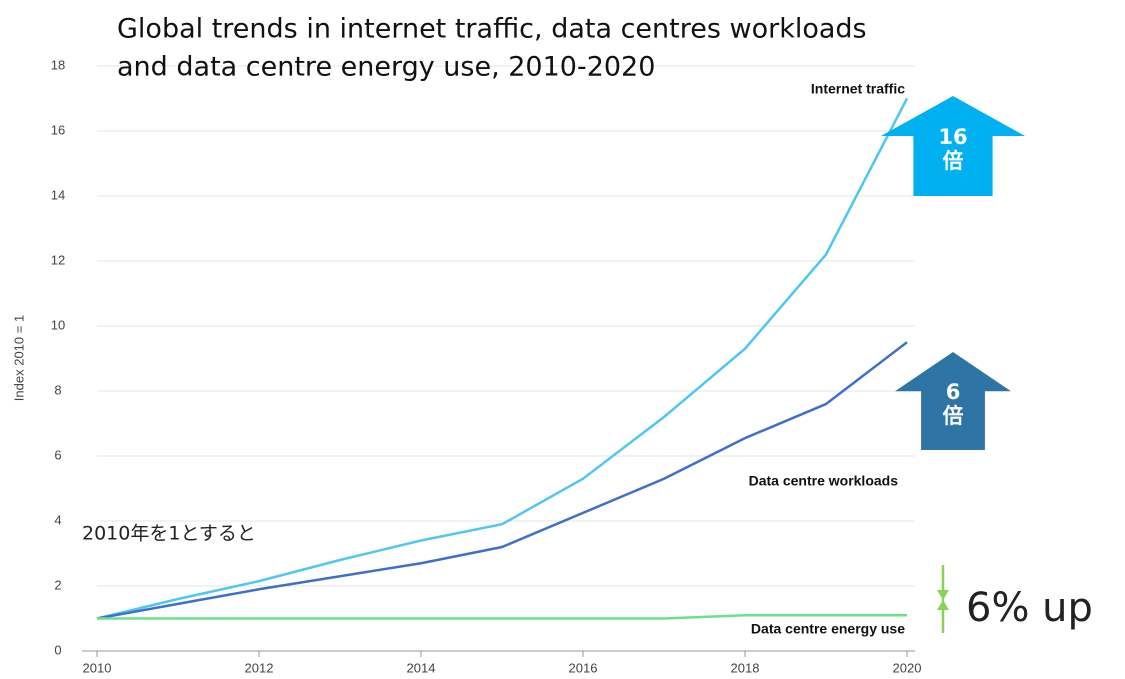 This screenshot has width=1125, height=679. I want to click on series-label: Data centre workloads, so click(824, 481).